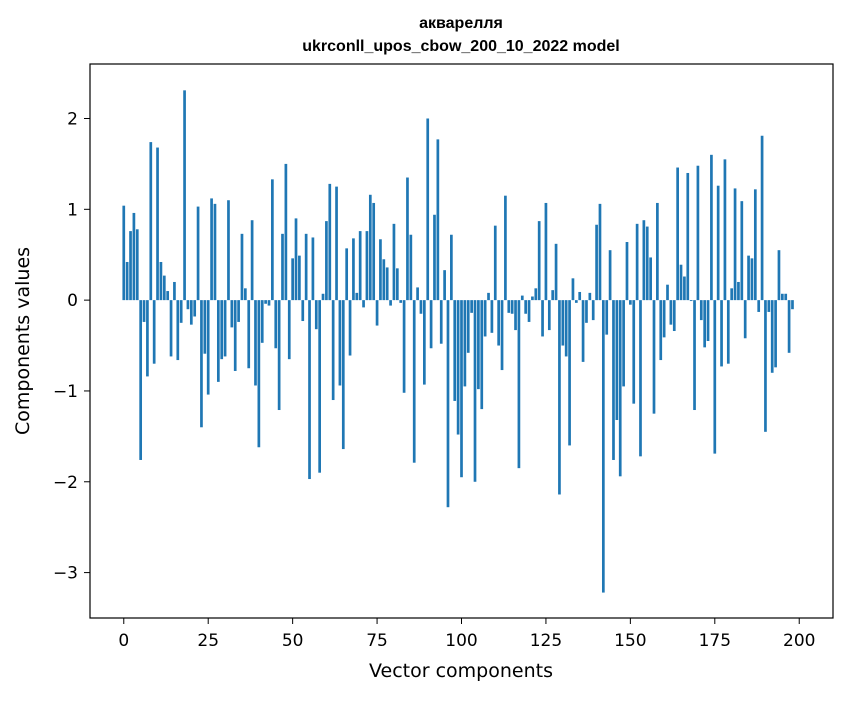  I want to click on y-tick-label: 2, so click(72, 119).